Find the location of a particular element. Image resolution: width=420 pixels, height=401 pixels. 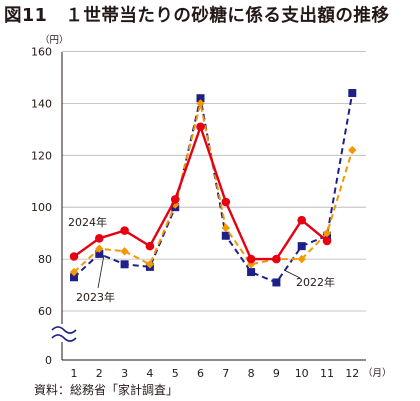

series-label-2024: 2024年 is located at coordinates (87, 222).